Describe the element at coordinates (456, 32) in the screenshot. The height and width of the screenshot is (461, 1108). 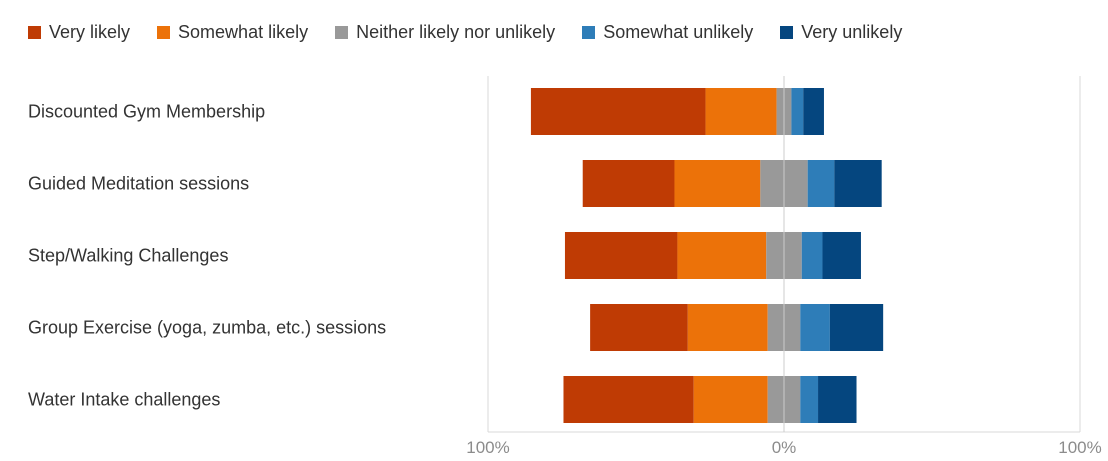
I see `legend-label-neither: Neither likely nor unlikely` at that location.